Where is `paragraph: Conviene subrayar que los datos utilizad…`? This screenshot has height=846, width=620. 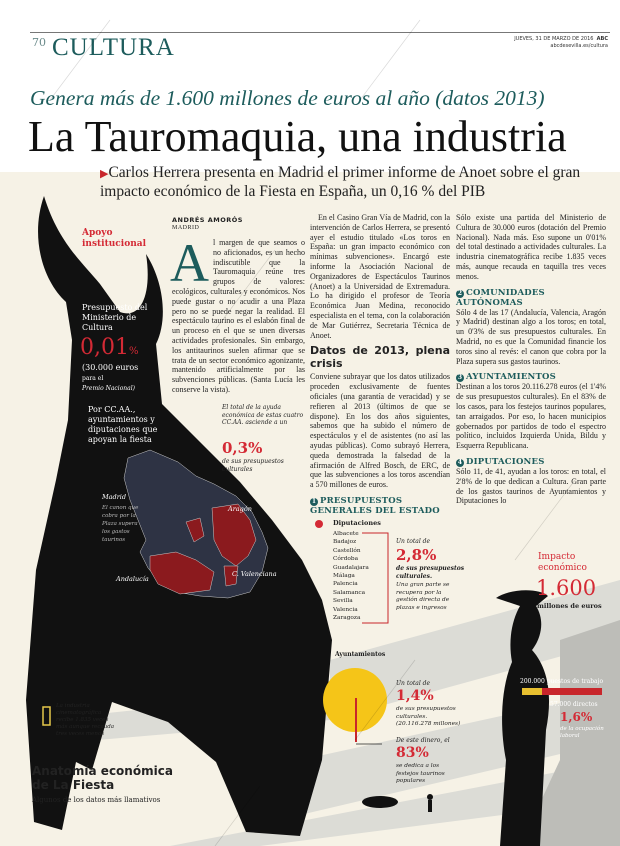
paragraph: Conviene subrayar que los datos utilizad… is located at coordinates (380, 431).